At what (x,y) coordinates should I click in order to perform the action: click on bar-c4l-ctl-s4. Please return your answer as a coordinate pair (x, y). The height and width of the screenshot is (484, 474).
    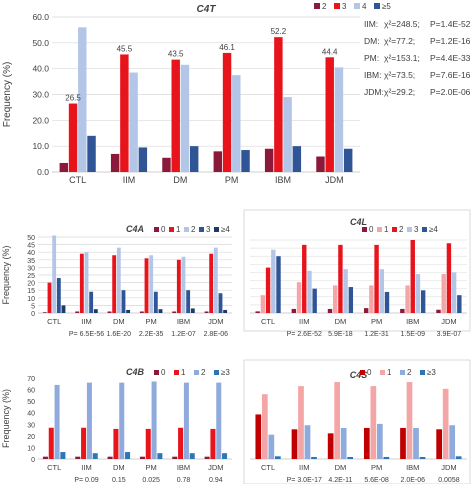
    Looking at the image, I should click on (278, 284).